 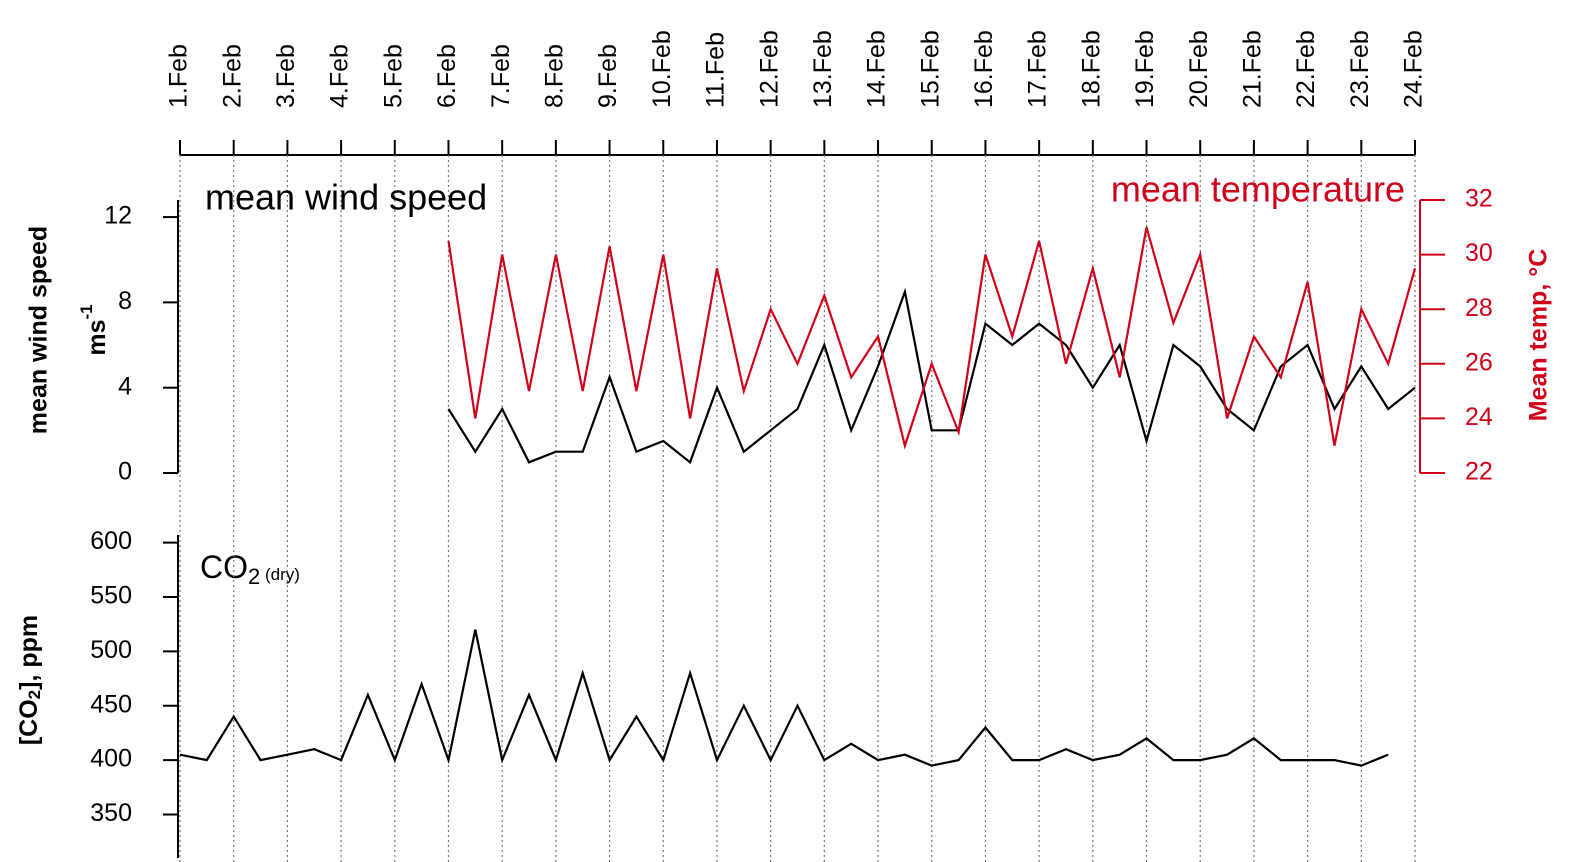 I want to click on series-annotation: mean wind speed, so click(x=346, y=197).